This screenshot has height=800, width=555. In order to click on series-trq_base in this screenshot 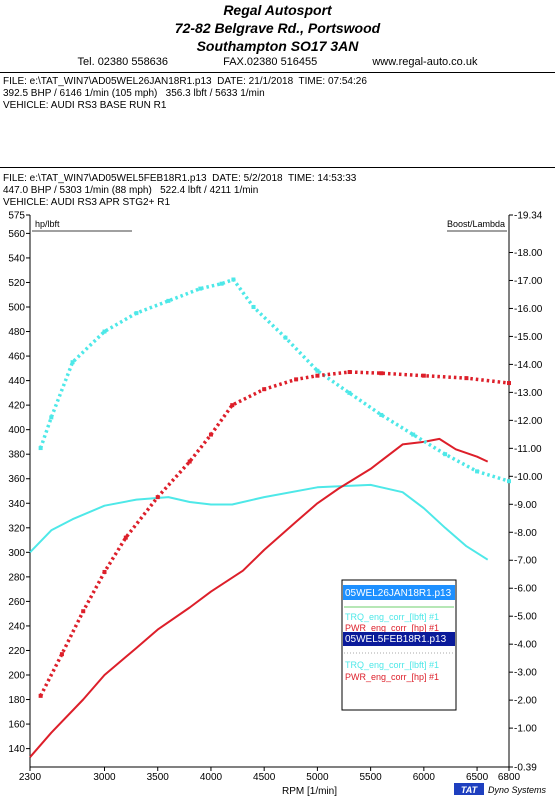, I will do `click(259, 522)`.